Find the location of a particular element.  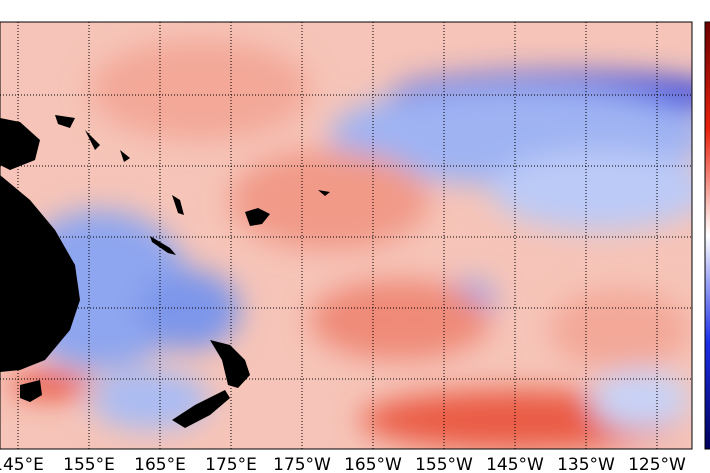

longitude-label: 165°W is located at coordinates (373, 464).